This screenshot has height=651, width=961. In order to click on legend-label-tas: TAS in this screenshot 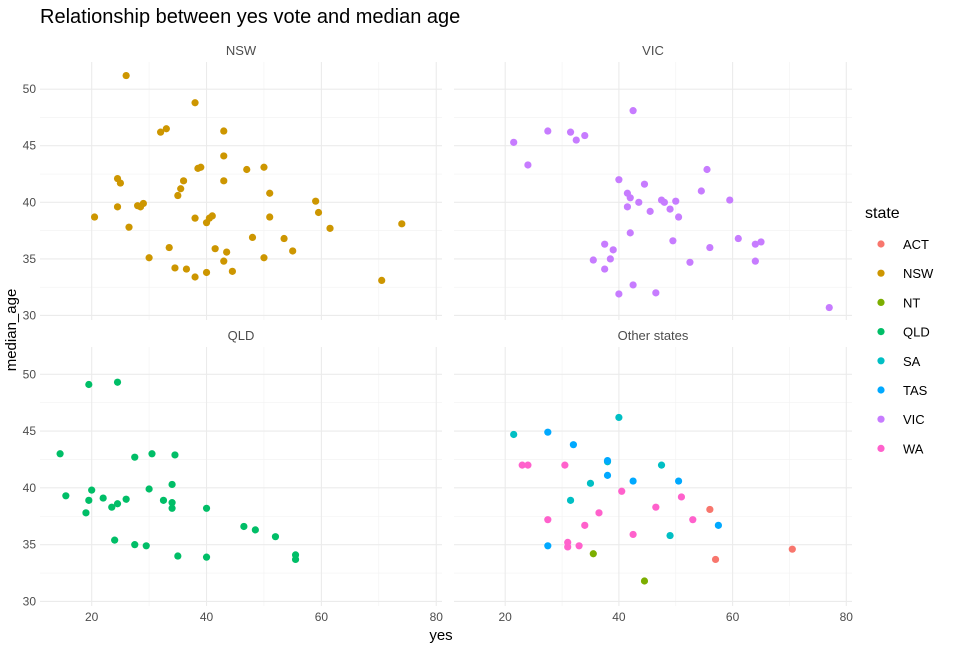, I will do `click(915, 390)`.